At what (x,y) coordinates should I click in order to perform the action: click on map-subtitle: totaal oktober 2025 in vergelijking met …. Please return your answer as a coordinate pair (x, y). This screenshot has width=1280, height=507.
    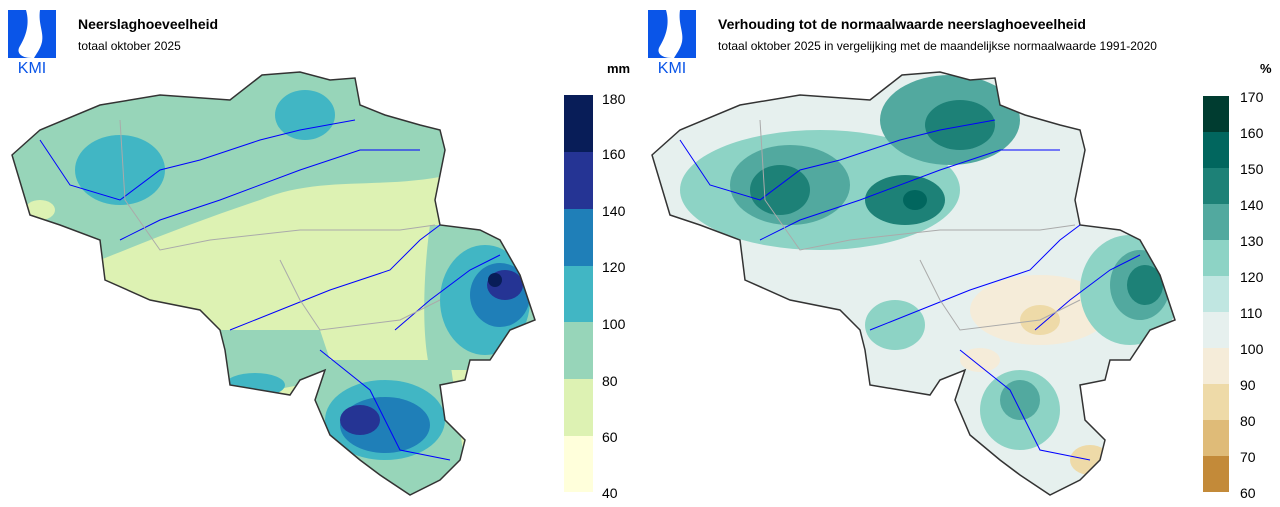
    Looking at the image, I should click on (937, 46).